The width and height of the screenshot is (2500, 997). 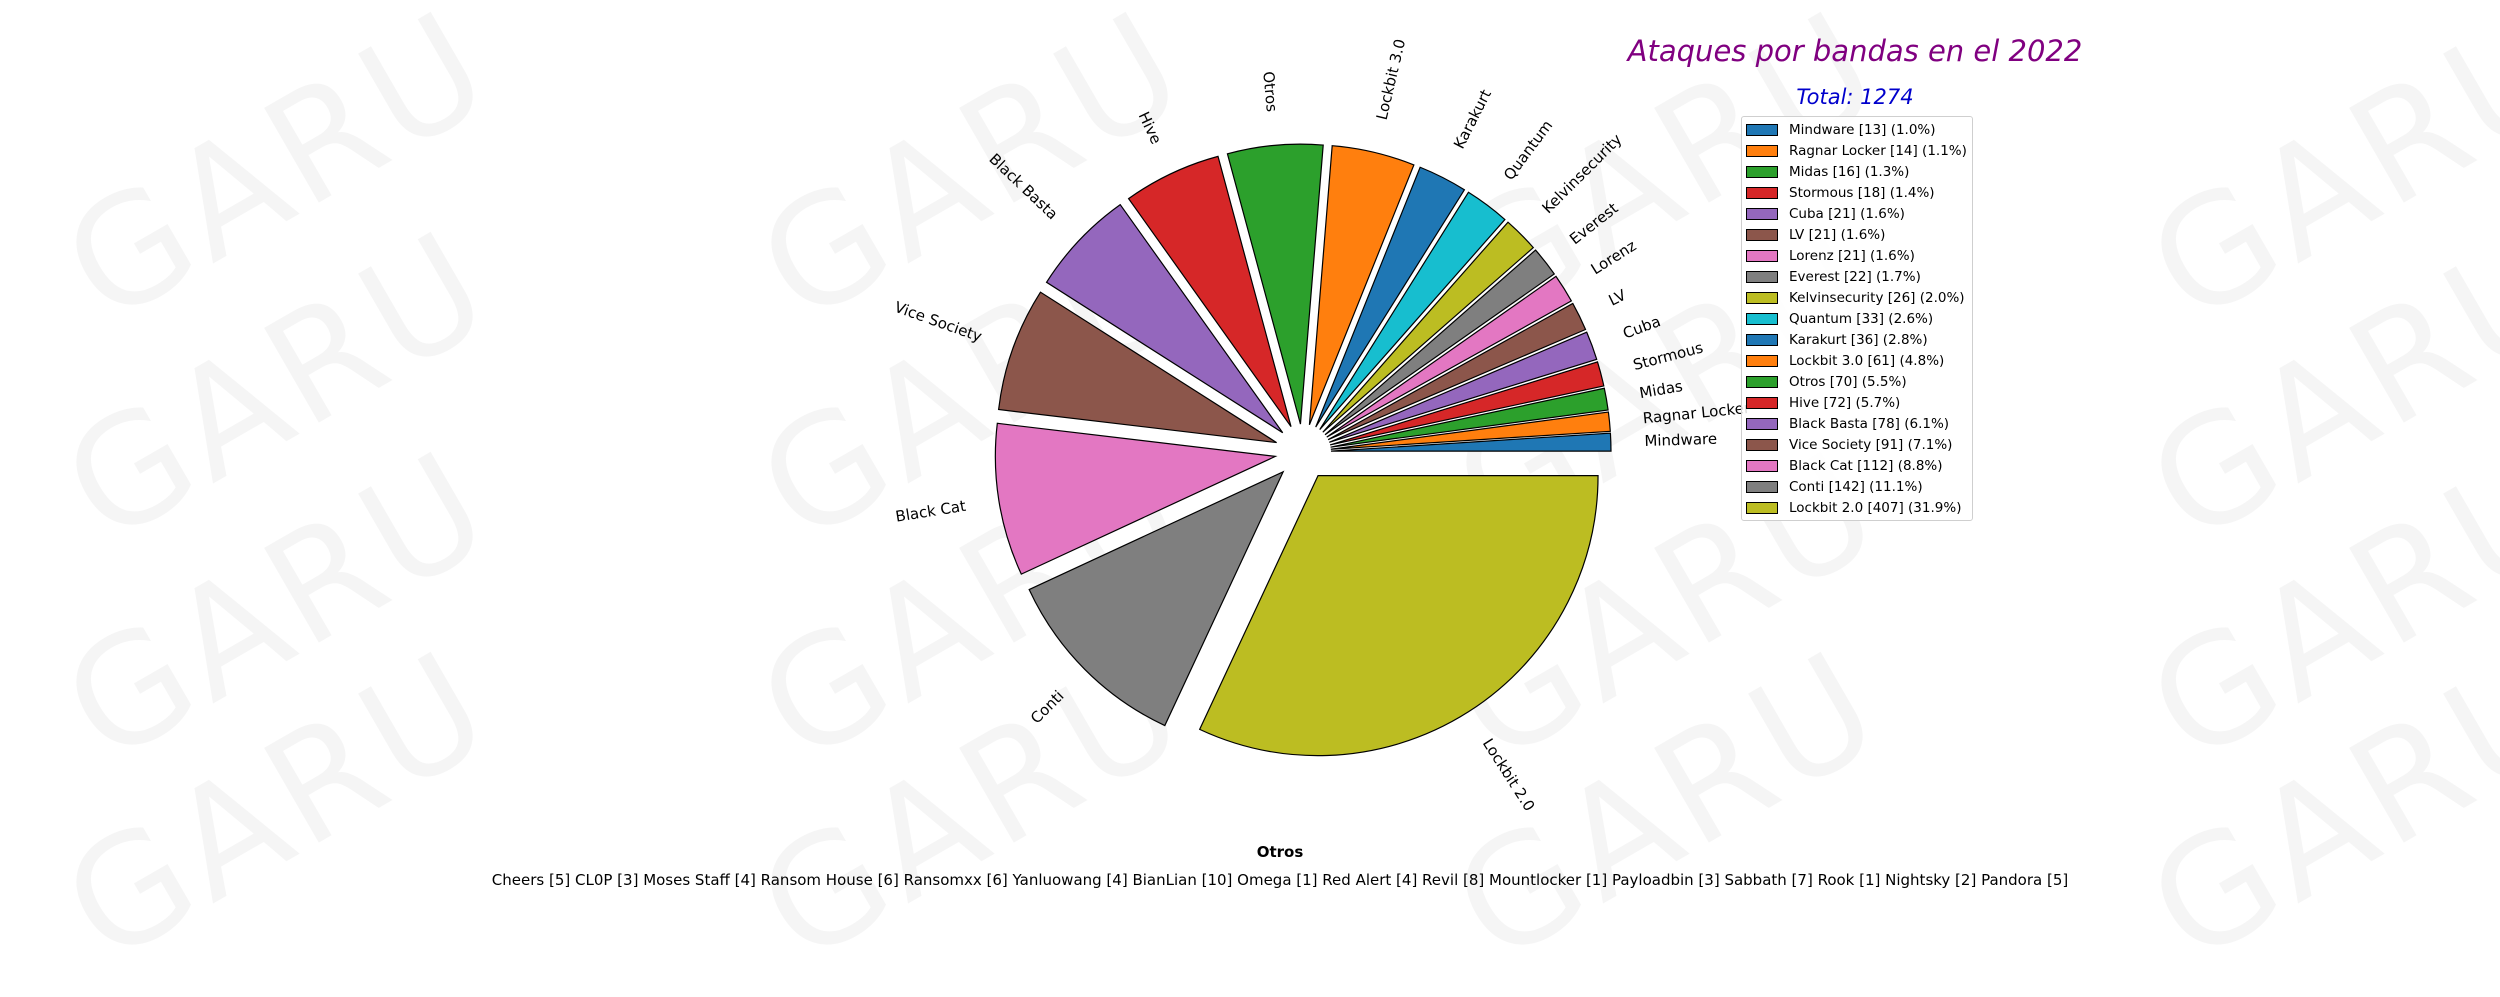 What do you see at coordinates (1875, 507) in the screenshot?
I see `legend-label: Lockbit 2.0 [407] (31.9%)` at bounding box center [1875, 507].